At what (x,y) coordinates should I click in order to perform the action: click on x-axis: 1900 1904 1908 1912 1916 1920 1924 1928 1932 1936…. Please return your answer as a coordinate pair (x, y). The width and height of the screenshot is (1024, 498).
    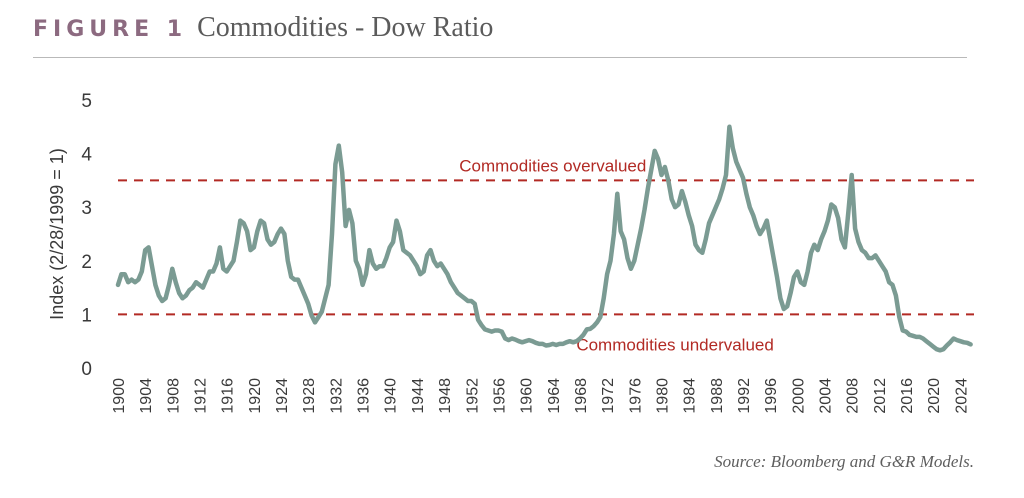
    Looking at the image, I should click on (540, 396).